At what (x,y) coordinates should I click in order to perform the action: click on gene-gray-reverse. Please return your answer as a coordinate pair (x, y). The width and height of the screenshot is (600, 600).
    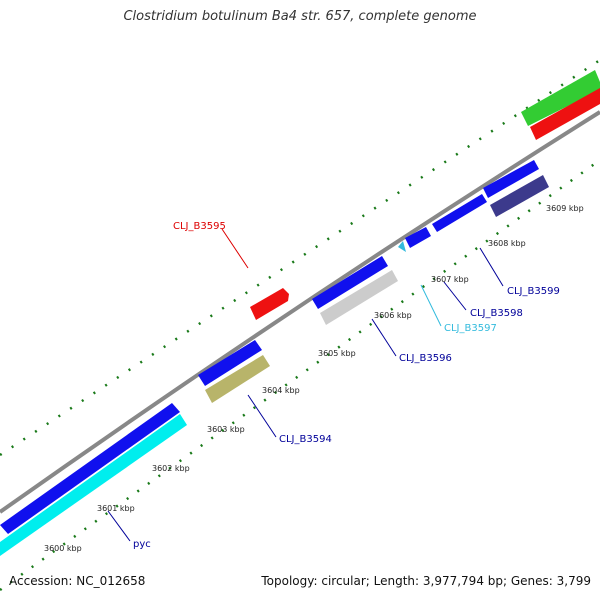
    Looking at the image, I should click on (359, 297).